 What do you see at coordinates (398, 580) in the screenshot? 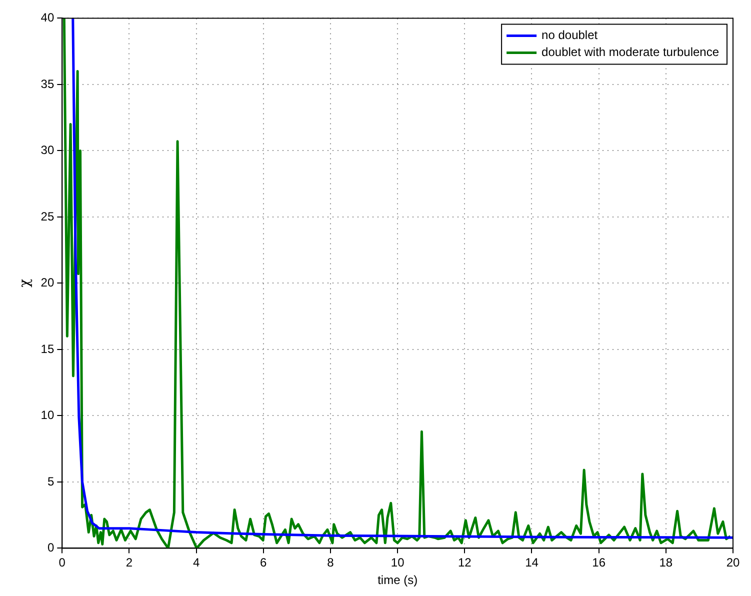
I see `x-axis-title: time (s)` at bounding box center [398, 580].